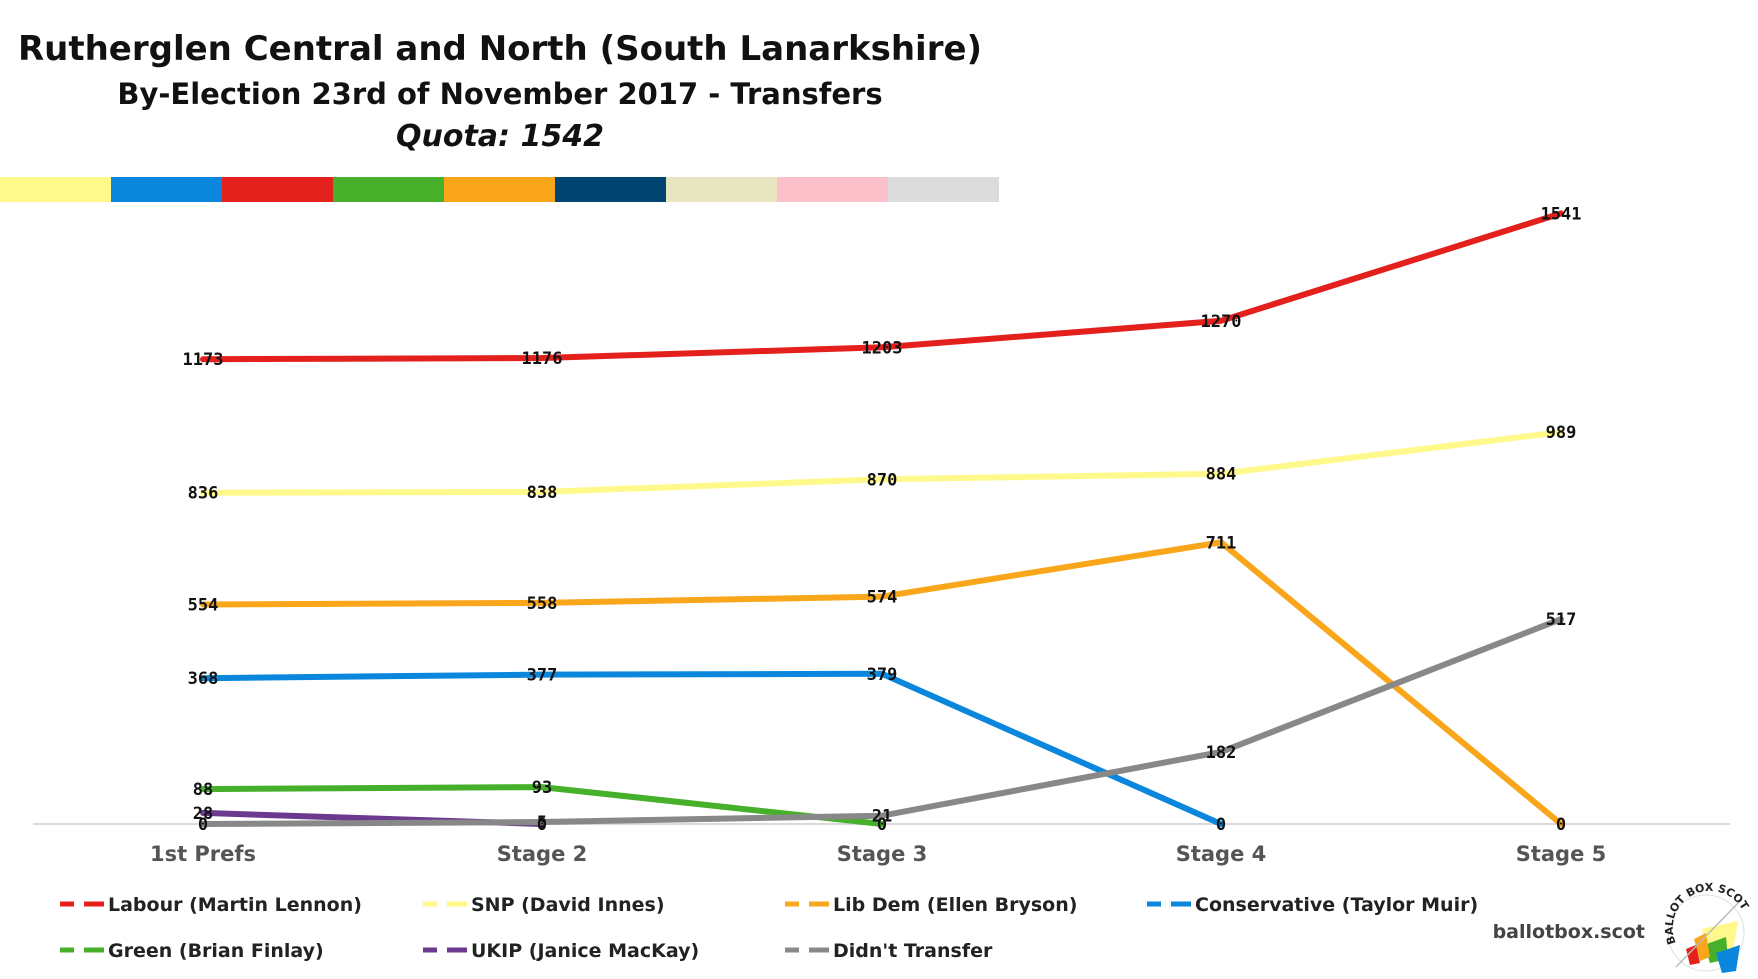  What do you see at coordinates (882, 348) in the screenshot?
I see `data-label: 1203` at bounding box center [882, 348].